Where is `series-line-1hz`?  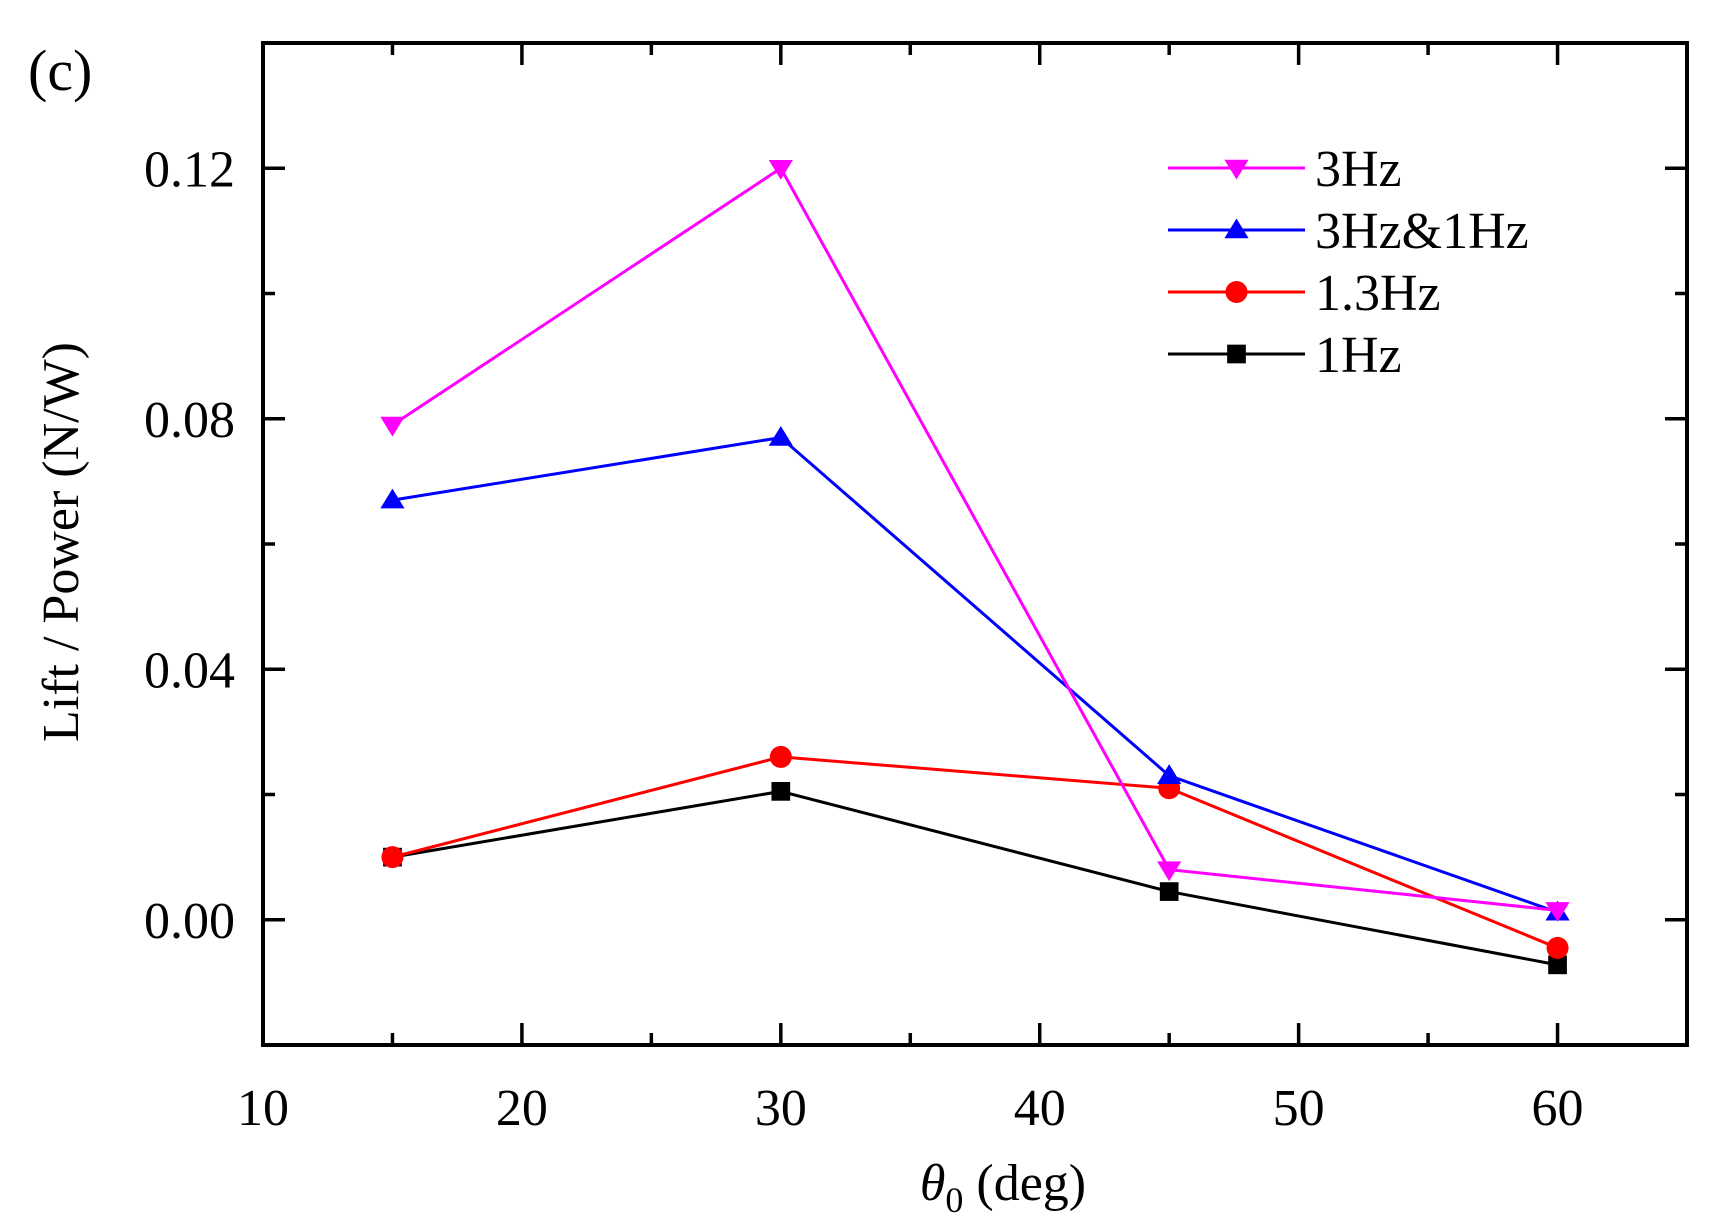
series-line-1hz is located at coordinates (975, 878).